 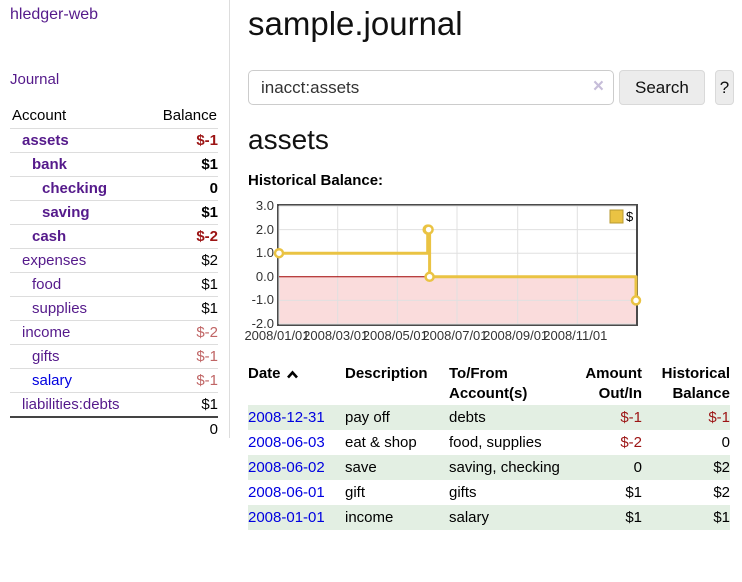 What do you see at coordinates (49, 236) in the screenshot?
I see `account-link: cash` at bounding box center [49, 236].